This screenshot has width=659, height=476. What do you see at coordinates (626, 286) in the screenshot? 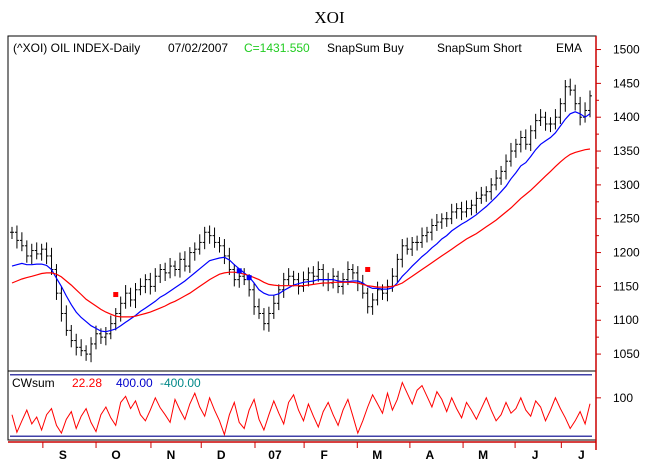
I see `price-tick-label: 1150` at bounding box center [626, 286].